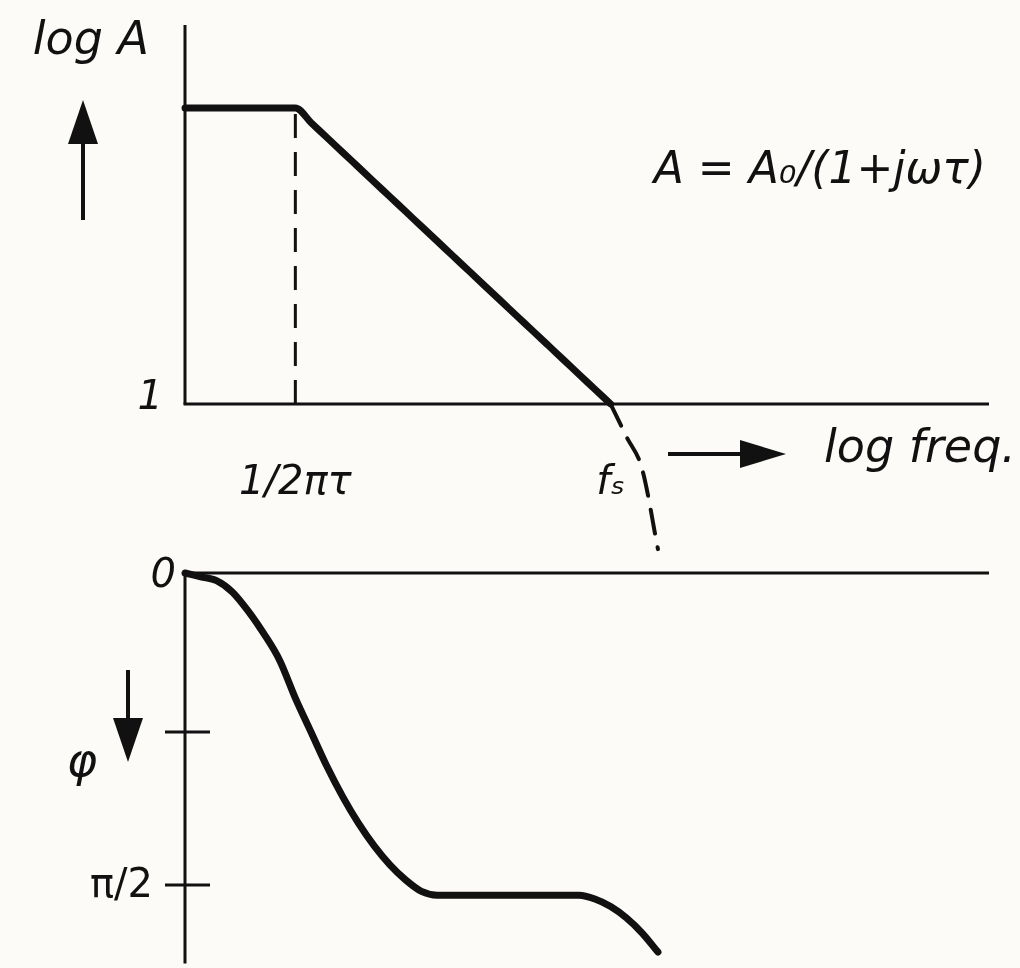 This screenshot has height=968, width=1020. Describe the element at coordinates (296, 480) in the screenshot. I see `x-tick-label: 1/2πτ` at that location.